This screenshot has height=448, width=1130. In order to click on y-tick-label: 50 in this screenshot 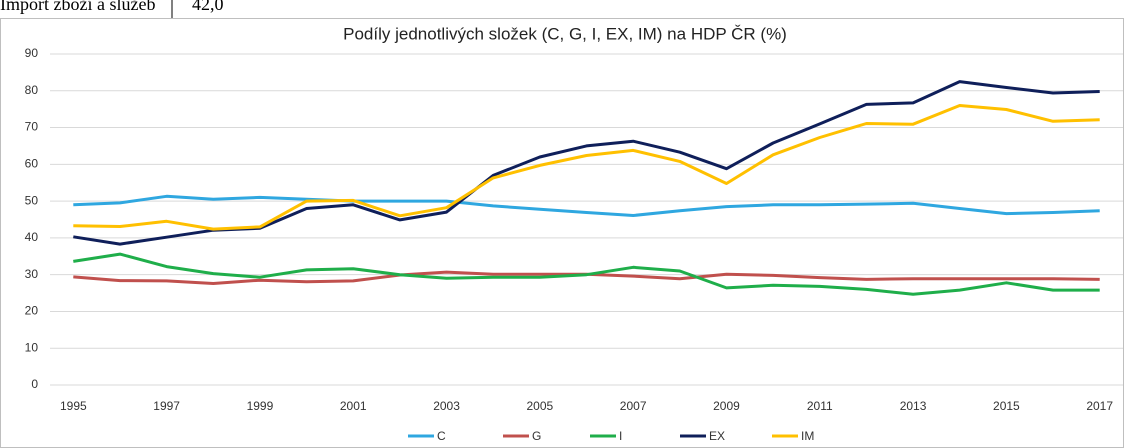, I will do `click(32, 200)`.